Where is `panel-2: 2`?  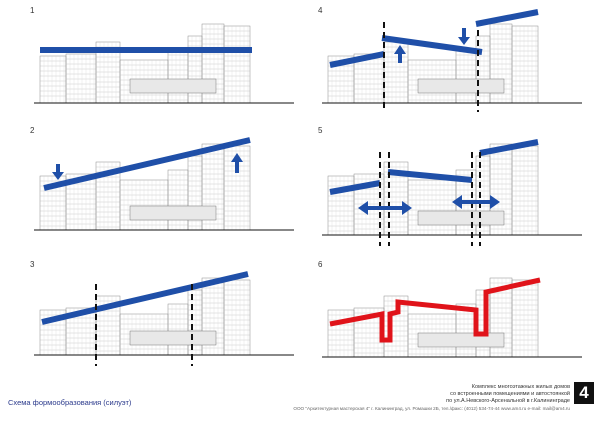 panel-2: 2 is located at coordinates (162, 182).